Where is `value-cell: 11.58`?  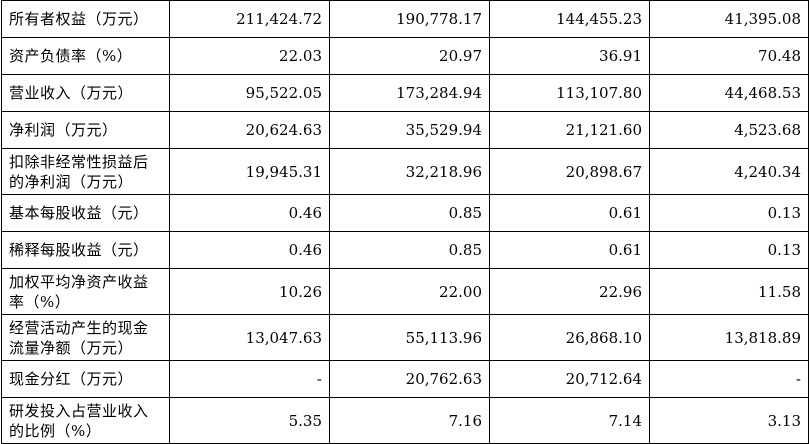
value-cell: 11.58 is located at coordinates (729, 291).